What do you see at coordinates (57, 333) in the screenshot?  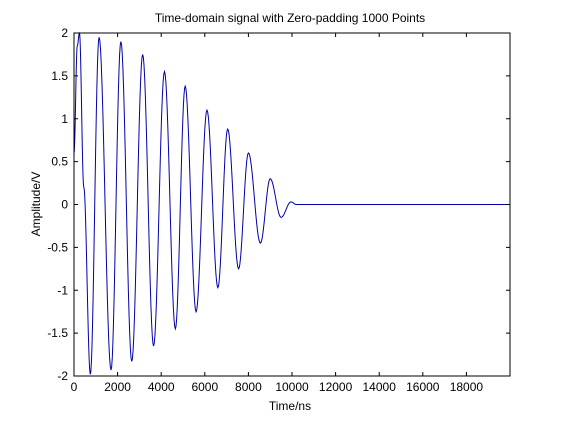 I see `y-tick-label: -1.5` at bounding box center [57, 333].